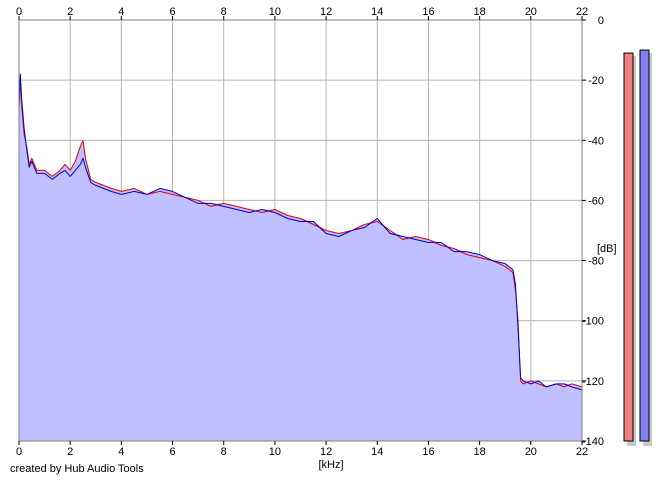 The image size is (664, 487). I want to click on x-tick-label-bottom-20: 20, so click(531, 452).